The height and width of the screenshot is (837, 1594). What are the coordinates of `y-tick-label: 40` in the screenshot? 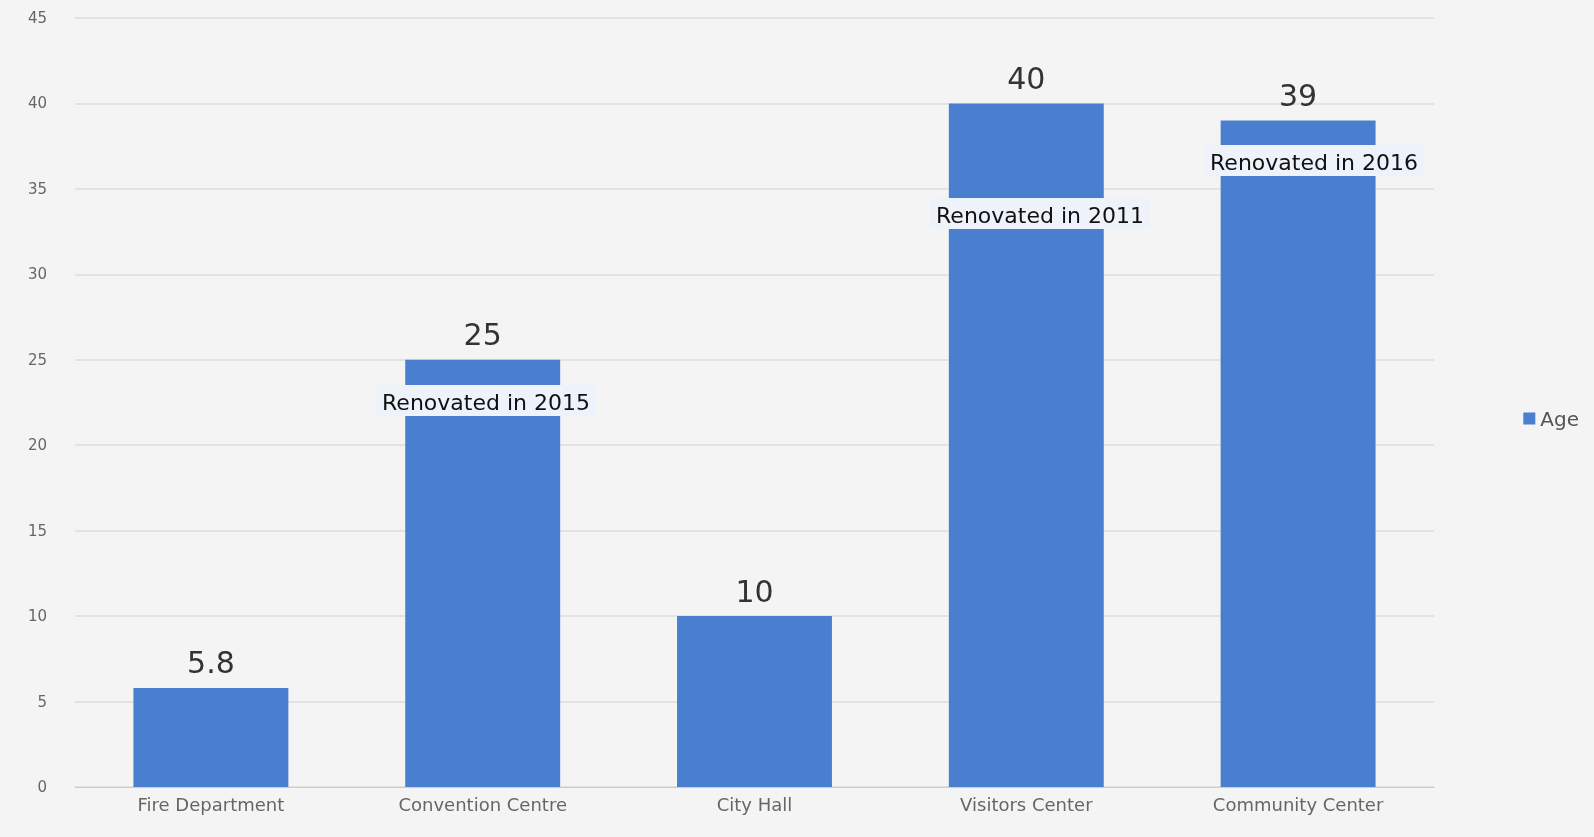 It's located at (37, 103).